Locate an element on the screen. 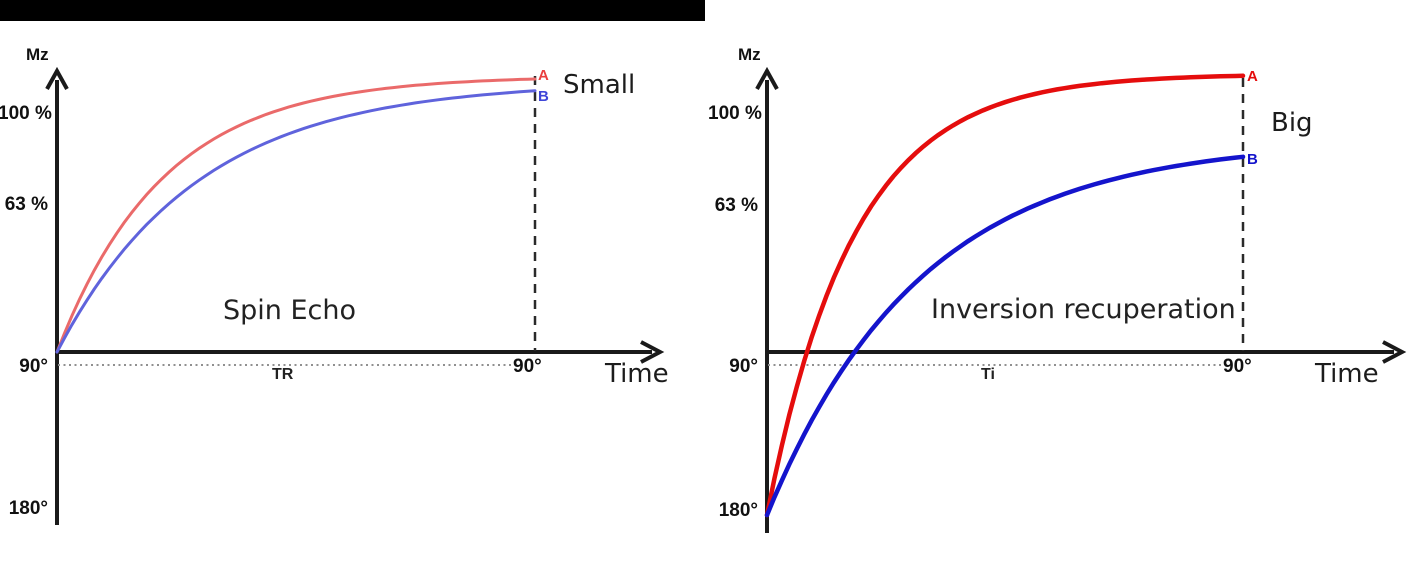 The width and height of the screenshot is (1411, 563). right-x-axis-arrow-icon is located at coordinates (1394, 352).